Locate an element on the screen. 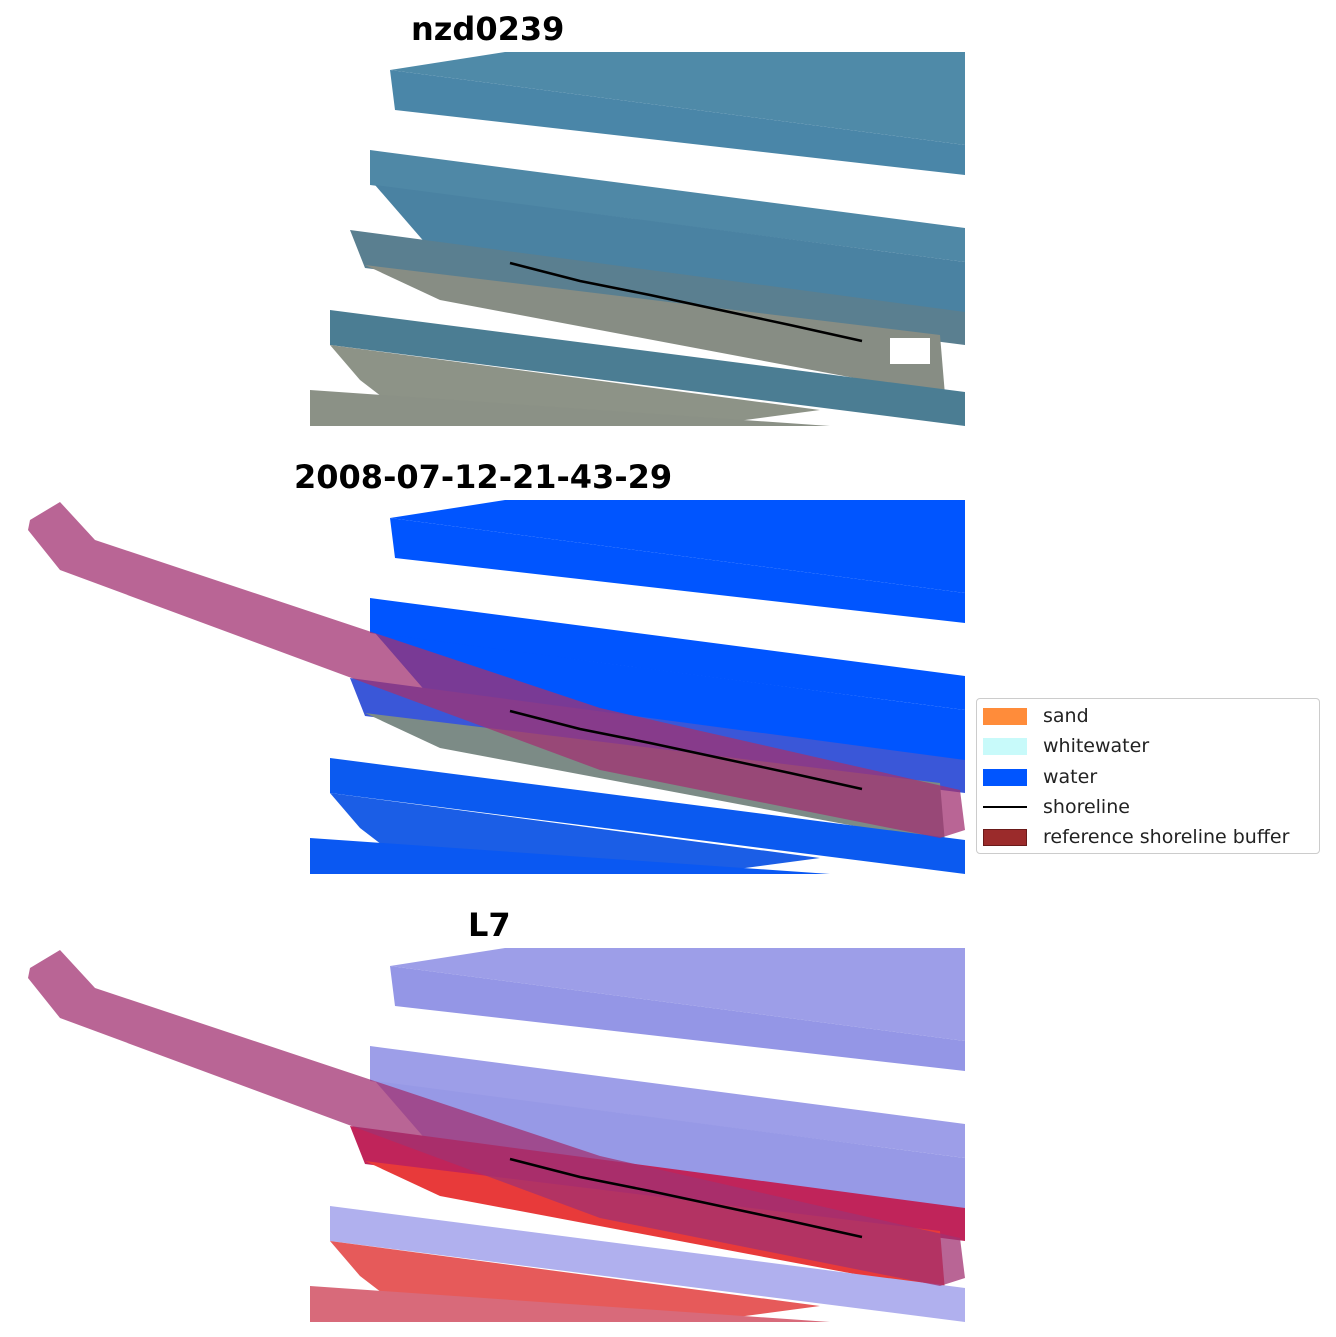 The image size is (1336, 1337). legend-label: water is located at coordinates (1070, 777).